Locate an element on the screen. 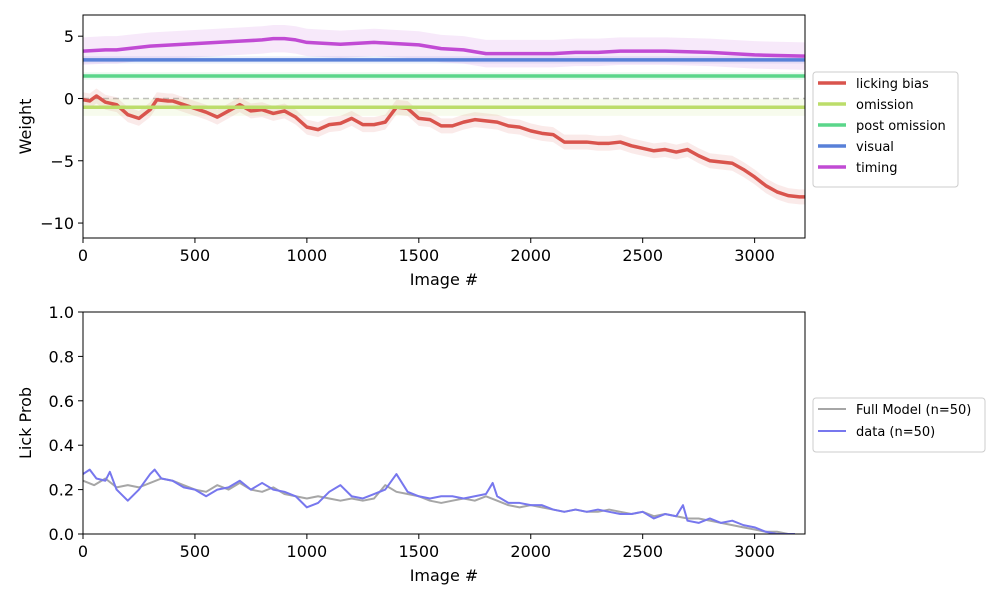 The height and width of the screenshot is (604, 1000). y-tick-label: 0.0 is located at coordinates (61, 534).